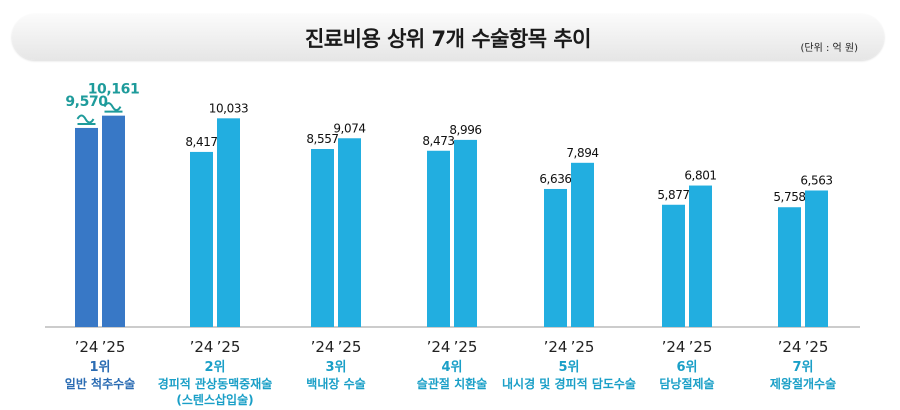 This screenshot has height=410, width=900. I want to click on category-rank: 6위, so click(686, 367).